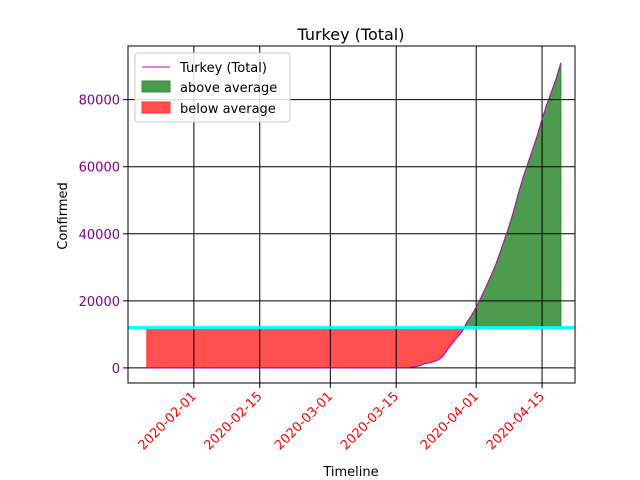 Image resolution: width=640 pixels, height=480 pixels. Describe the element at coordinates (223, 68) in the screenshot. I see `legend-entry-line: Turkey (Total)` at that location.